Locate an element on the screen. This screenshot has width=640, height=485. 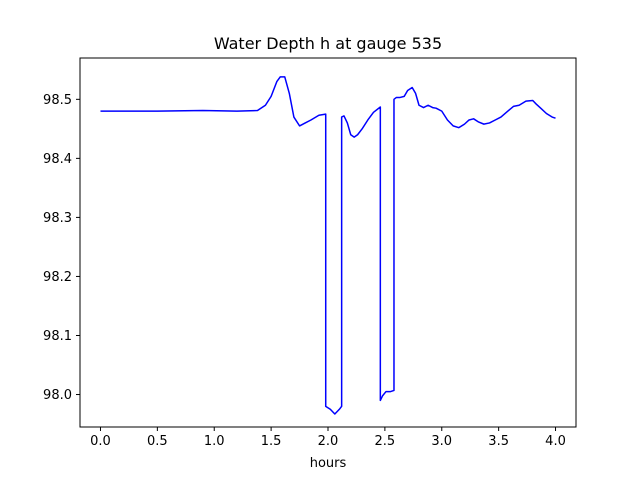
y-tick-label: 98.5 is located at coordinates (57, 100).